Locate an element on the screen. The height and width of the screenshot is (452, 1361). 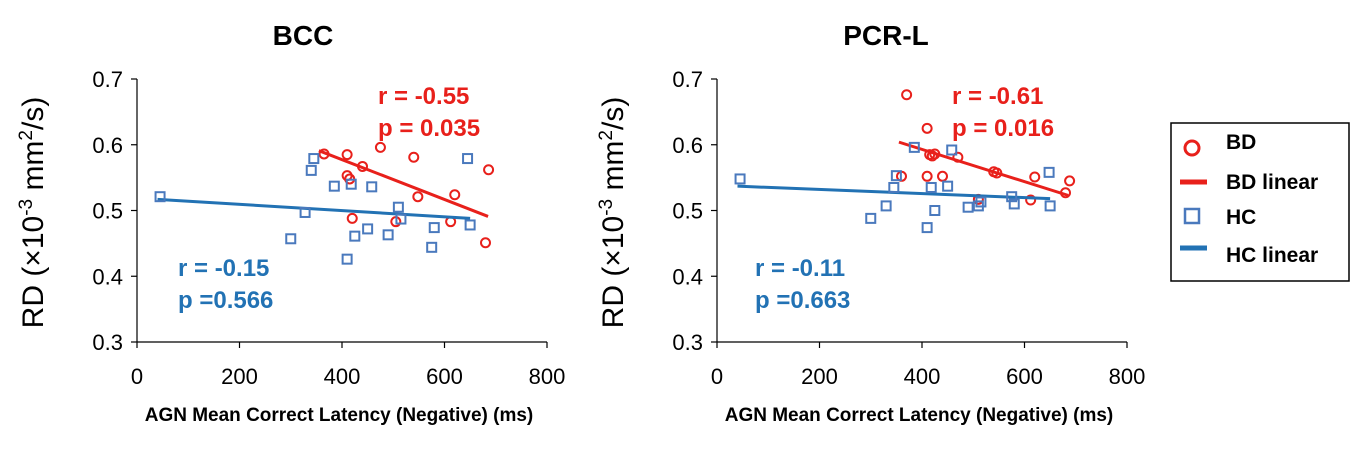
hc-p-stat: p =0.566 is located at coordinates (225, 300).